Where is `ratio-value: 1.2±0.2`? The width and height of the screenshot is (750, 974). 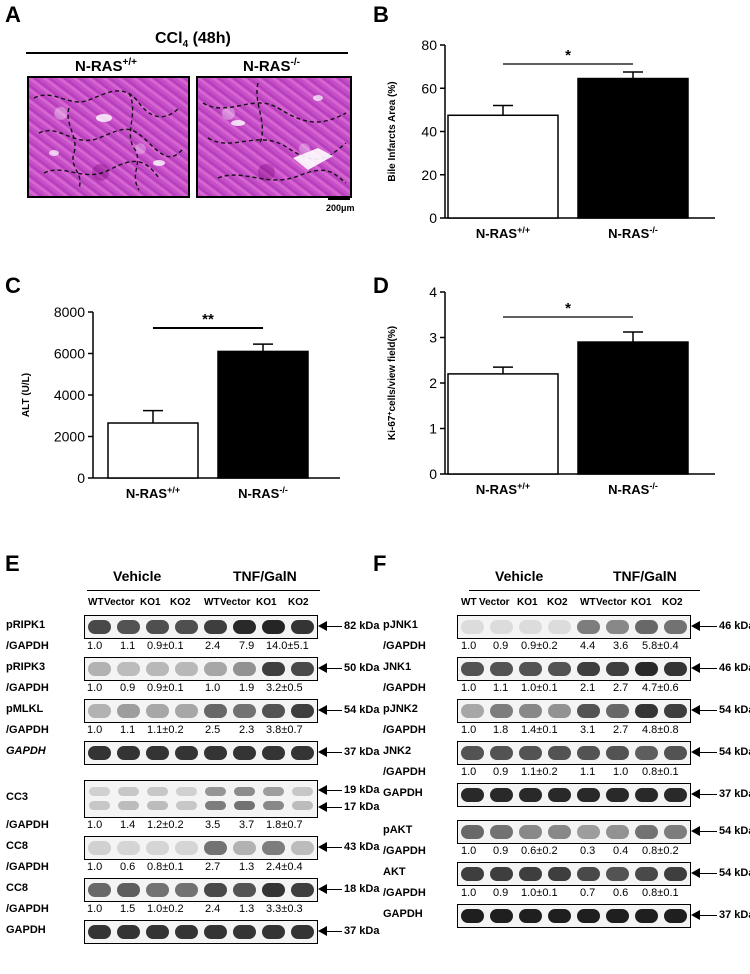 ratio-value: 1.2±0.2 is located at coordinates (165, 825).